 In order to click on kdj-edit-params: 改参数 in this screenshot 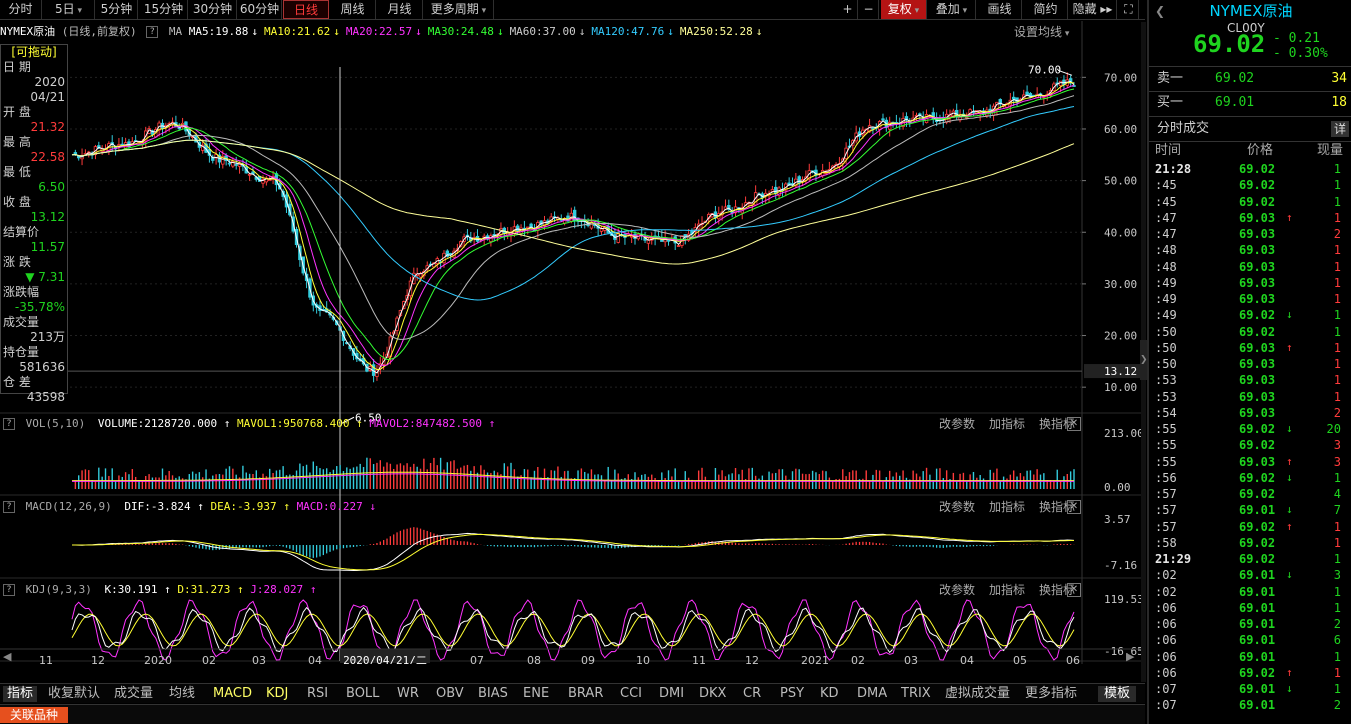, I will do `click(956, 590)`.